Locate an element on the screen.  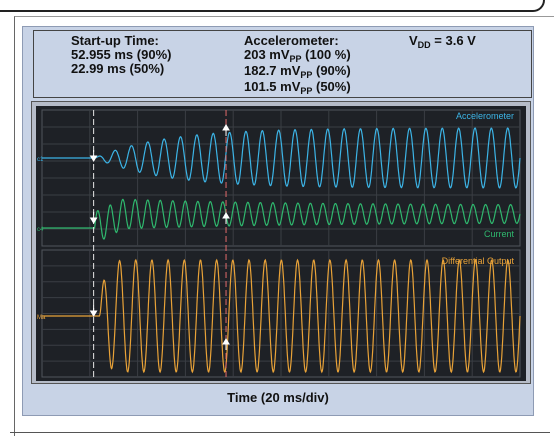
page-top-border is located at coordinates (272, 6).